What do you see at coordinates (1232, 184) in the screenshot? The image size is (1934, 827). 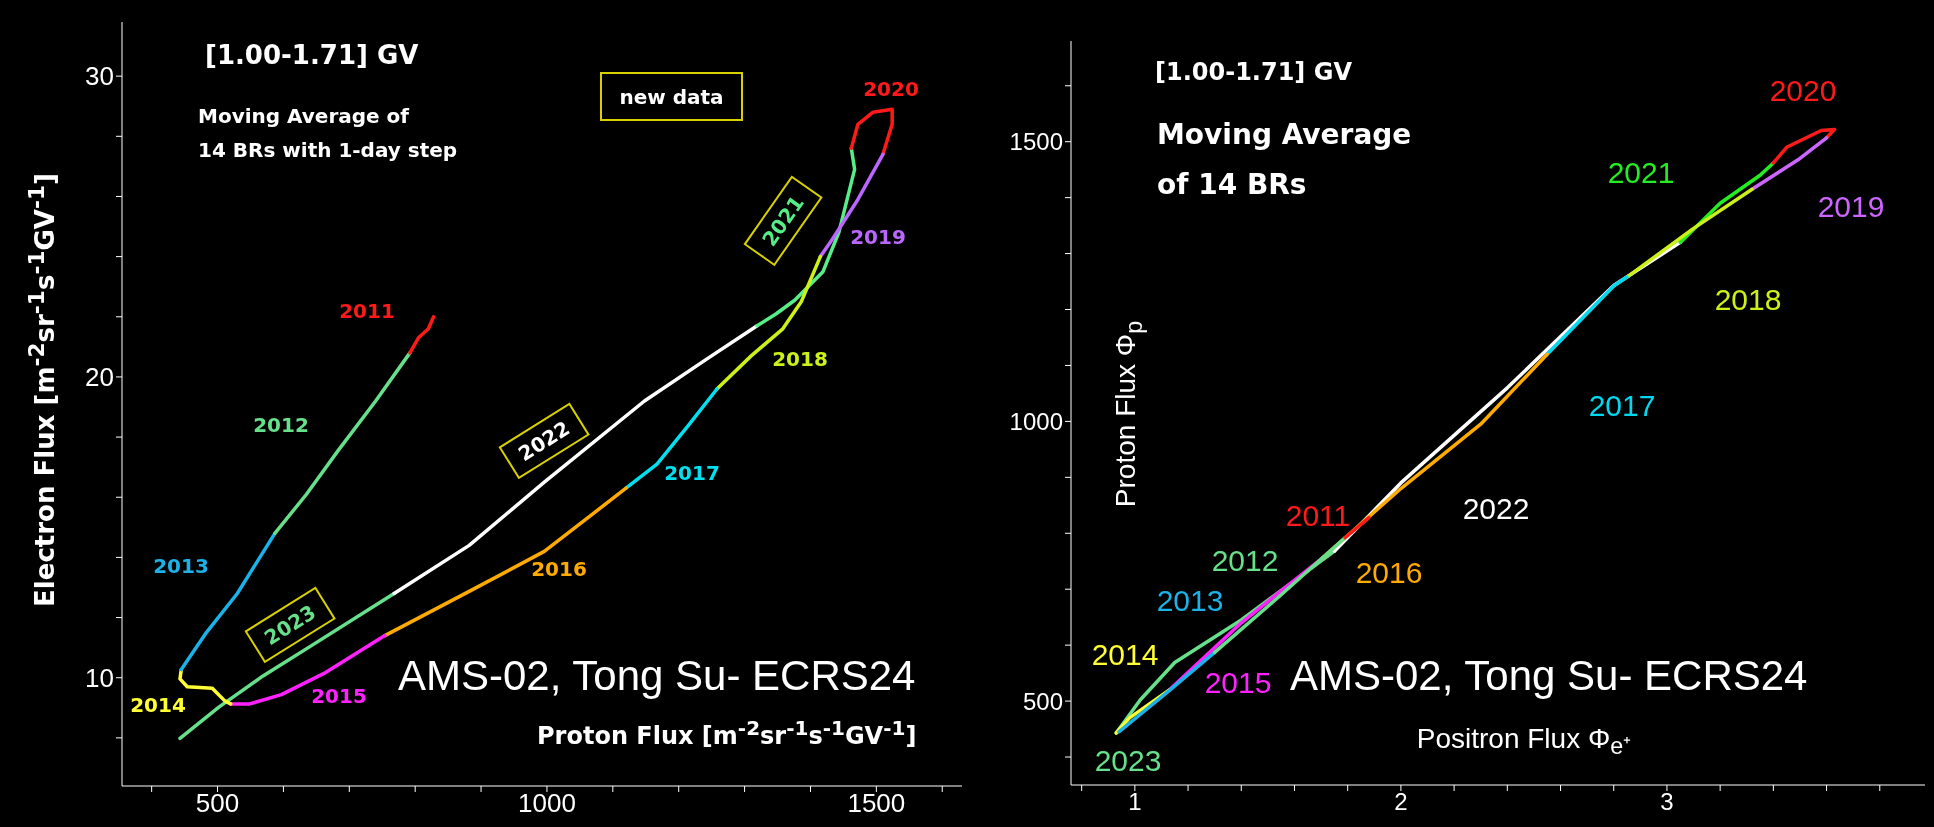 I see `annotation: of 14 BRs` at bounding box center [1232, 184].